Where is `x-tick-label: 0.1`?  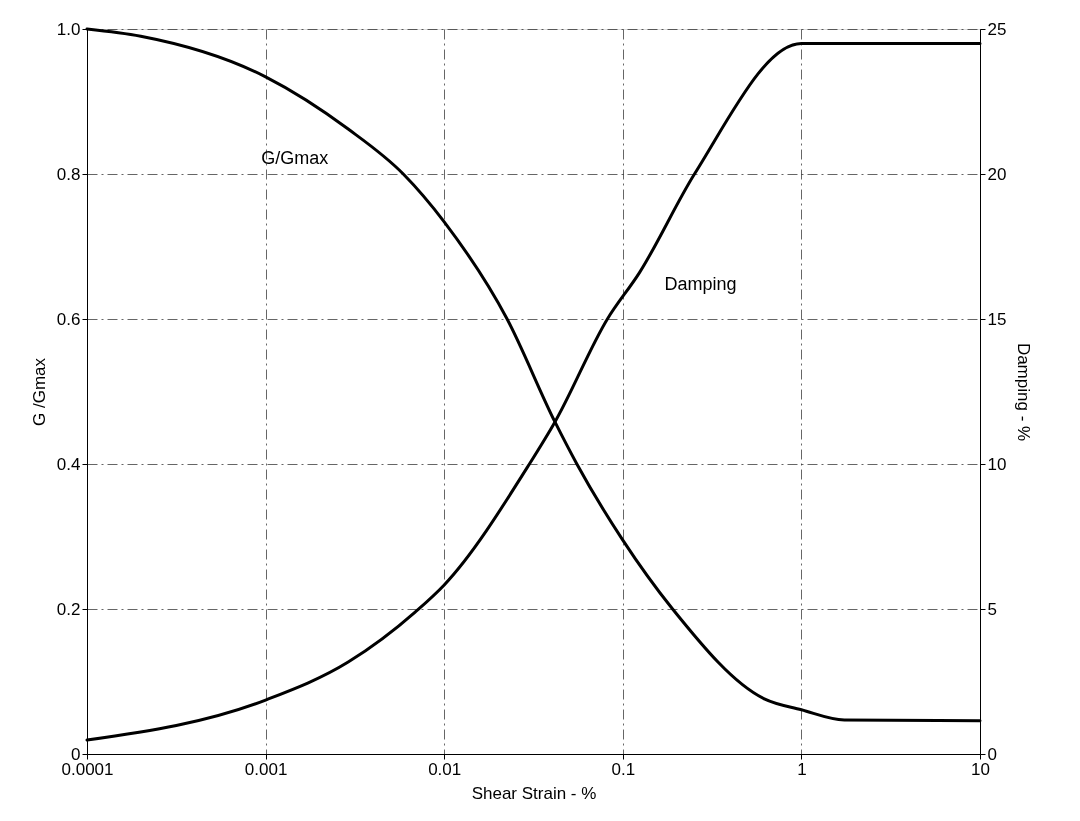 x-tick-label: 0.1 is located at coordinates (623, 769).